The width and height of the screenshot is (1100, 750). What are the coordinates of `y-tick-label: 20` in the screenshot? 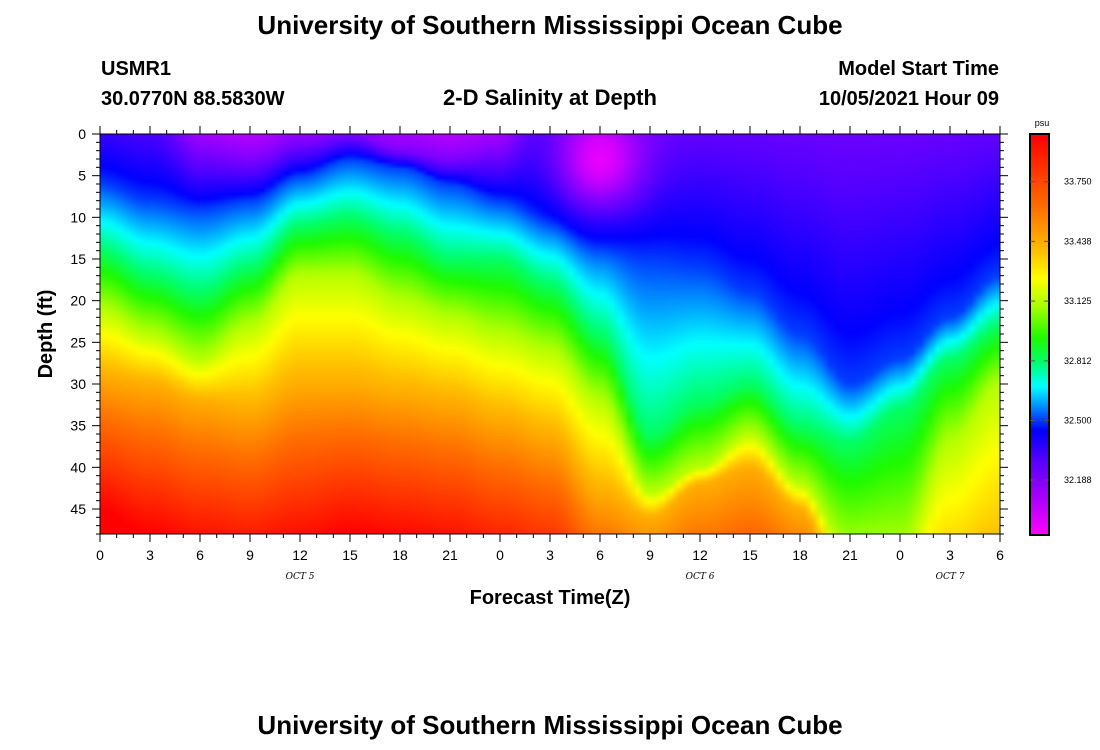 It's located at (78, 301).